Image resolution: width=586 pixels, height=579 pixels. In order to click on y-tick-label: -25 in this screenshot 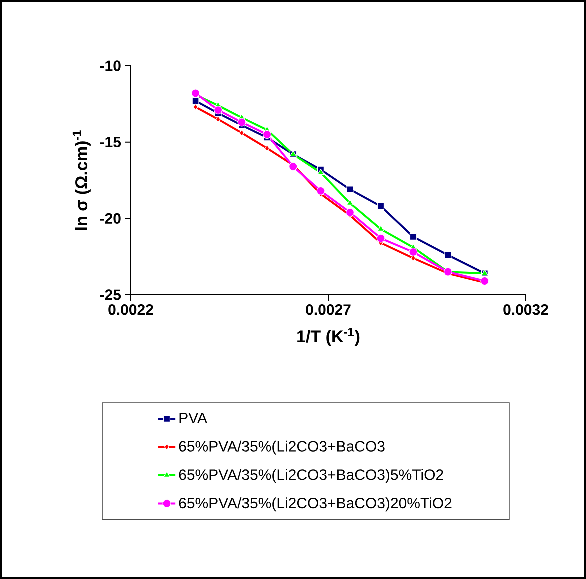, I will do `click(111, 295)`.